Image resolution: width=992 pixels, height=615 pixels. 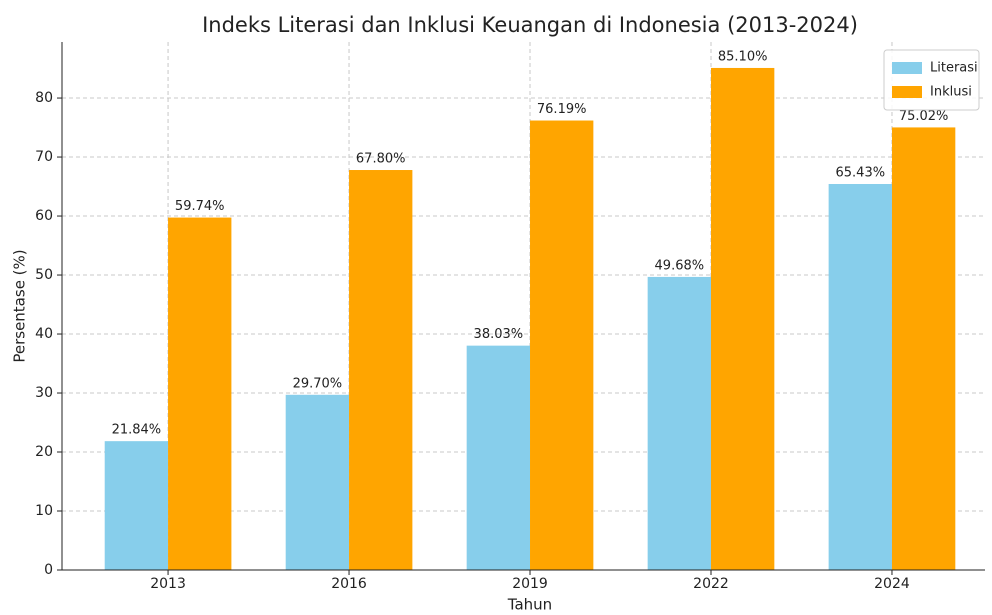 What do you see at coordinates (44, 216) in the screenshot?
I see `y-tick-label: 60` at bounding box center [44, 216].